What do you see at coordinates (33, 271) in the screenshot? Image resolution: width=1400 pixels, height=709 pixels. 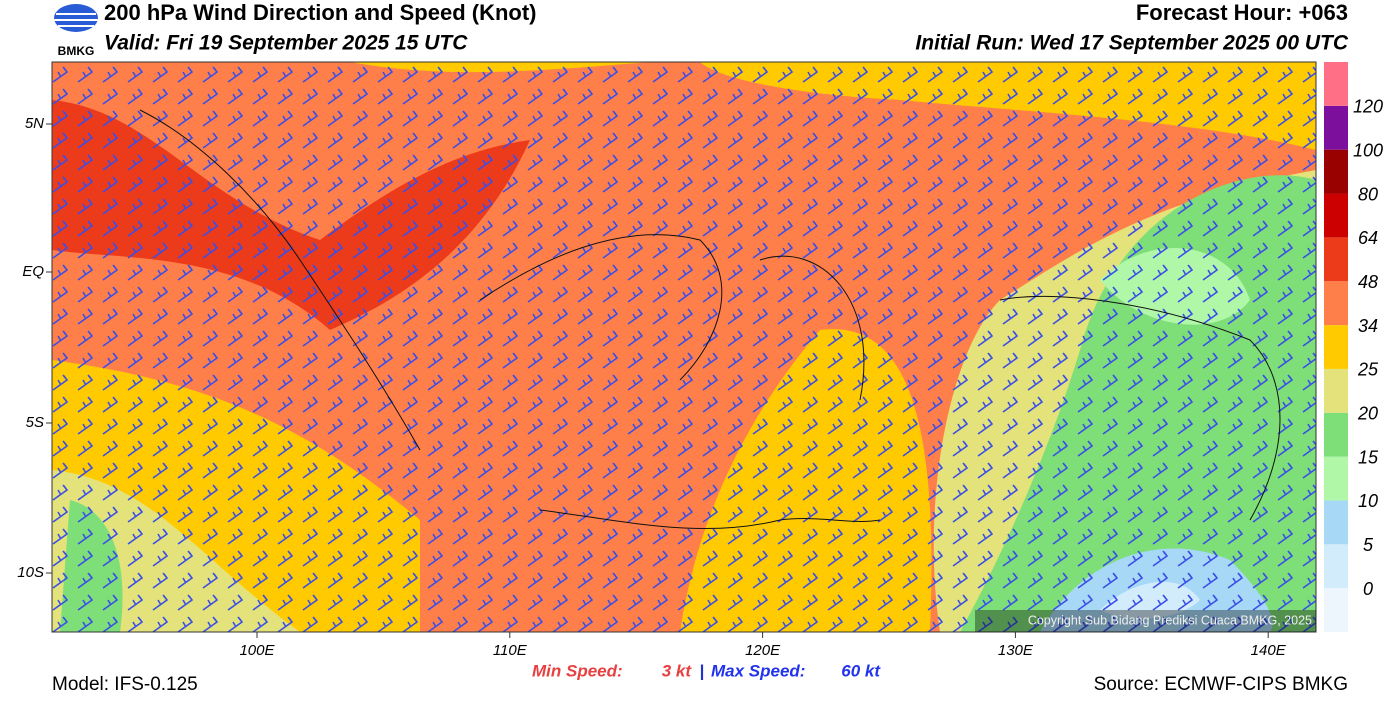 I see `lat-label: EQ` at bounding box center [33, 271].